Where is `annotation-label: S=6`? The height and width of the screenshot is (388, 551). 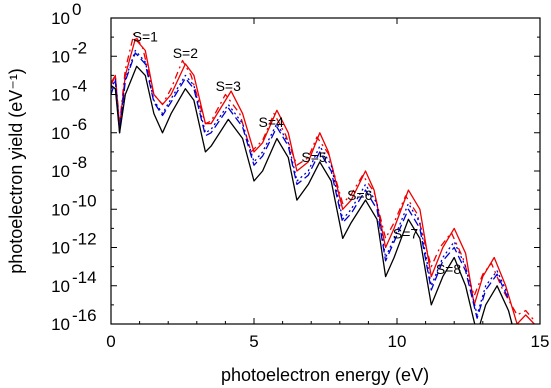 annotation-label: S=6 is located at coordinates (360, 195).